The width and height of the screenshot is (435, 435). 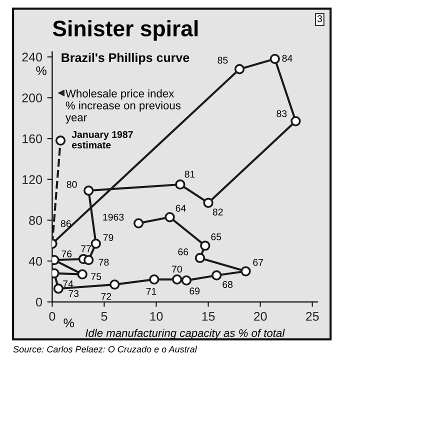 I want to click on annotation: 64, so click(x=181, y=208).